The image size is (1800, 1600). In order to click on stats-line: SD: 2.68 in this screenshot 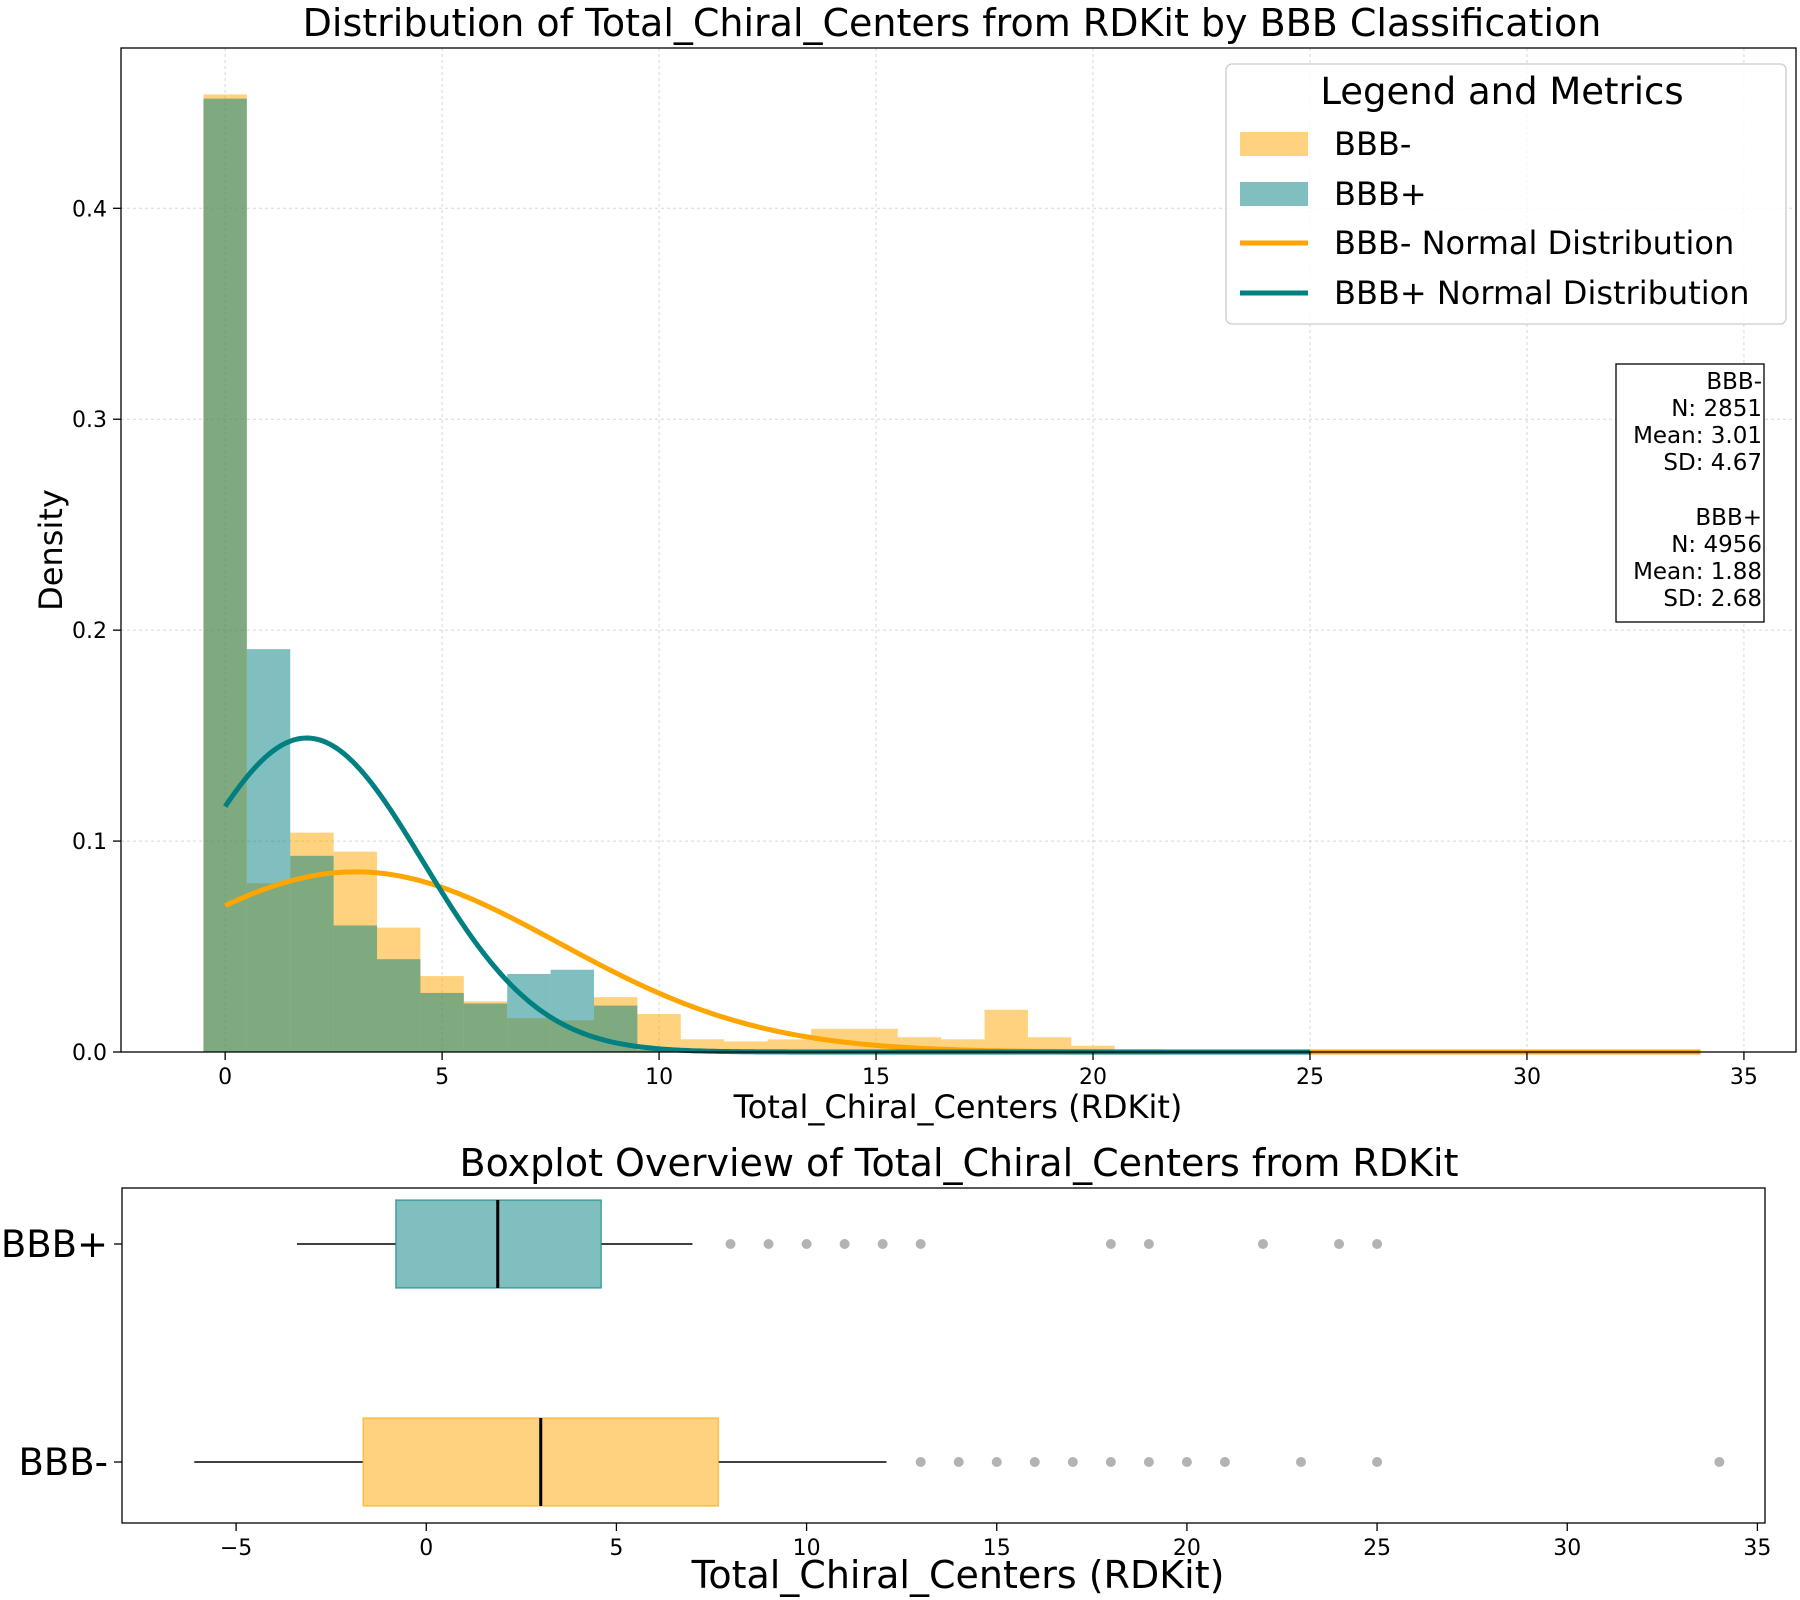, I will do `click(1712, 599)`.